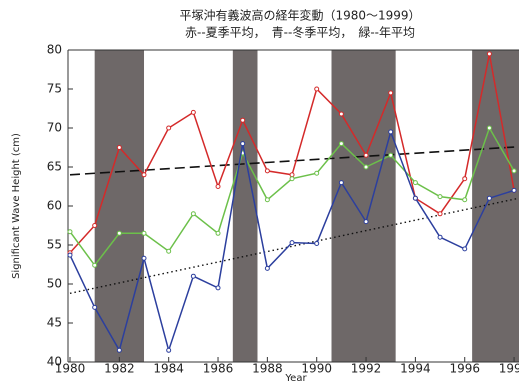 This screenshot has height=383, width=519. Describe the element at coordinates (54, 167) in the screenshot. I see `y-tick-label: 65` at that location.